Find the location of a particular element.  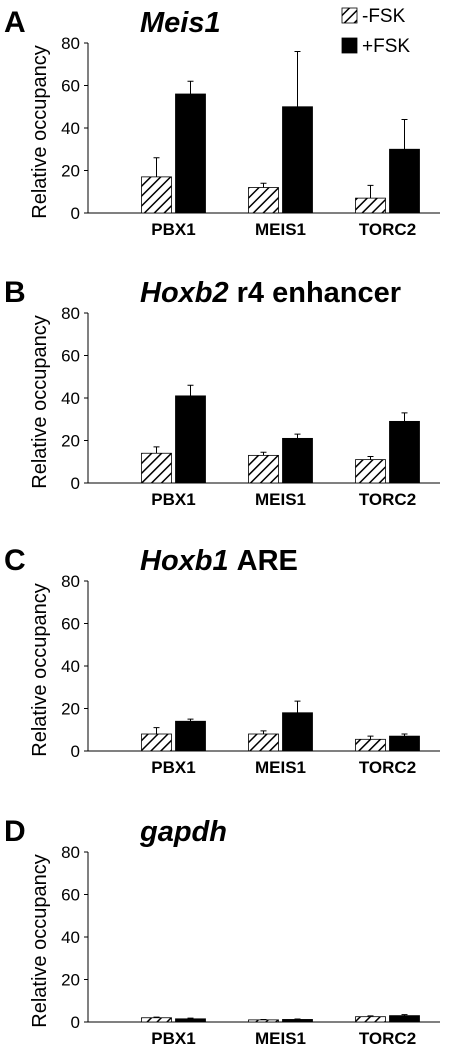

chart-title: gapdh is located at coordinates (183, 832).